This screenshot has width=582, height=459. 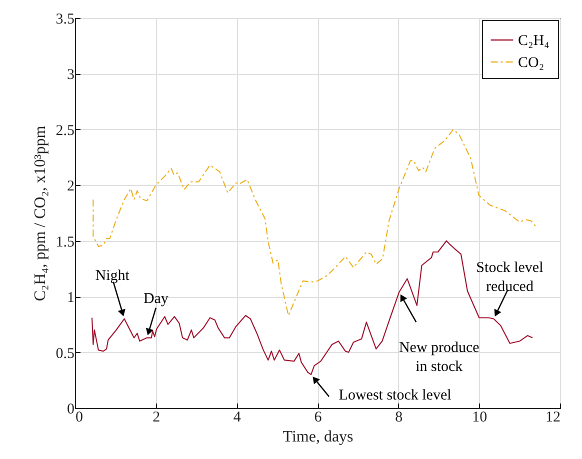 I want to click on annotation: Lowest stock level, so click(x=395, y=396).